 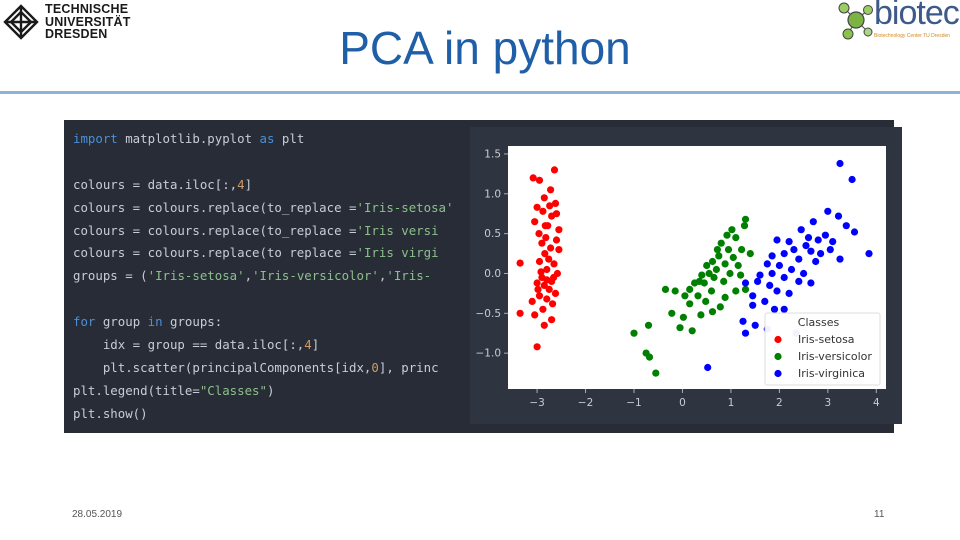 I want to click on y-tick-label: 0.5, so click(x=492, y=234).